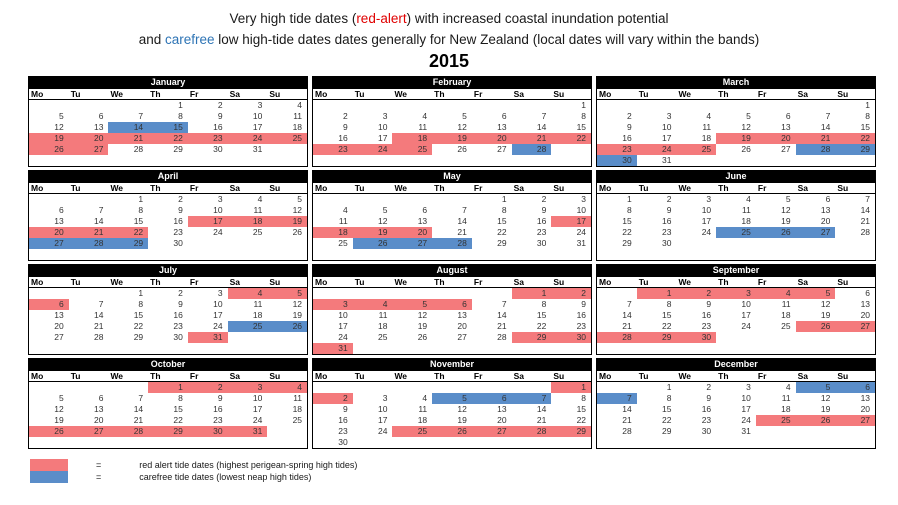  Describe the element at coordinates (736, 364) in the screenshot. I see `month-title: December` at that location.